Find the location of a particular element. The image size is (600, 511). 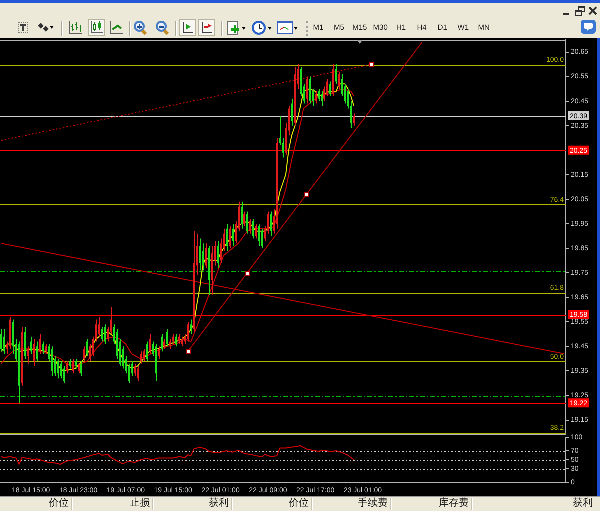

column-header: 手续费 is located at coordinates (373, 503).